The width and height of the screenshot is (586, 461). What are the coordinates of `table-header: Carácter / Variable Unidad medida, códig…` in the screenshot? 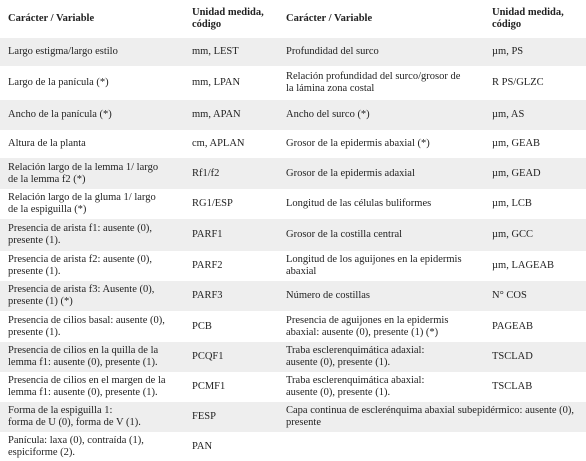 It's located at (293, 19).